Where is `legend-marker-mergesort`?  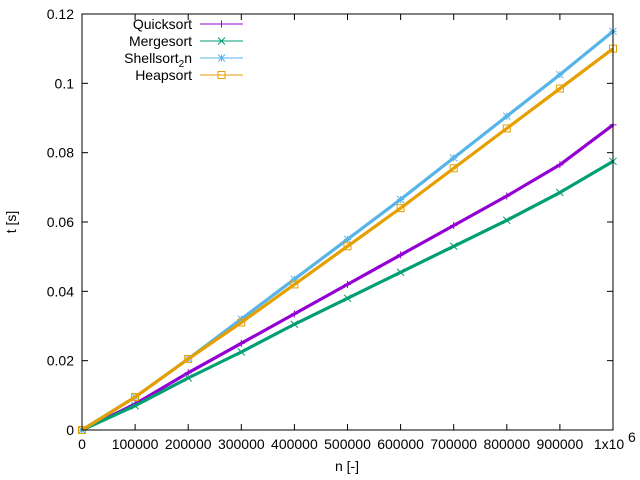
legend-marker-mergesort is located at coordinates (221, 41).